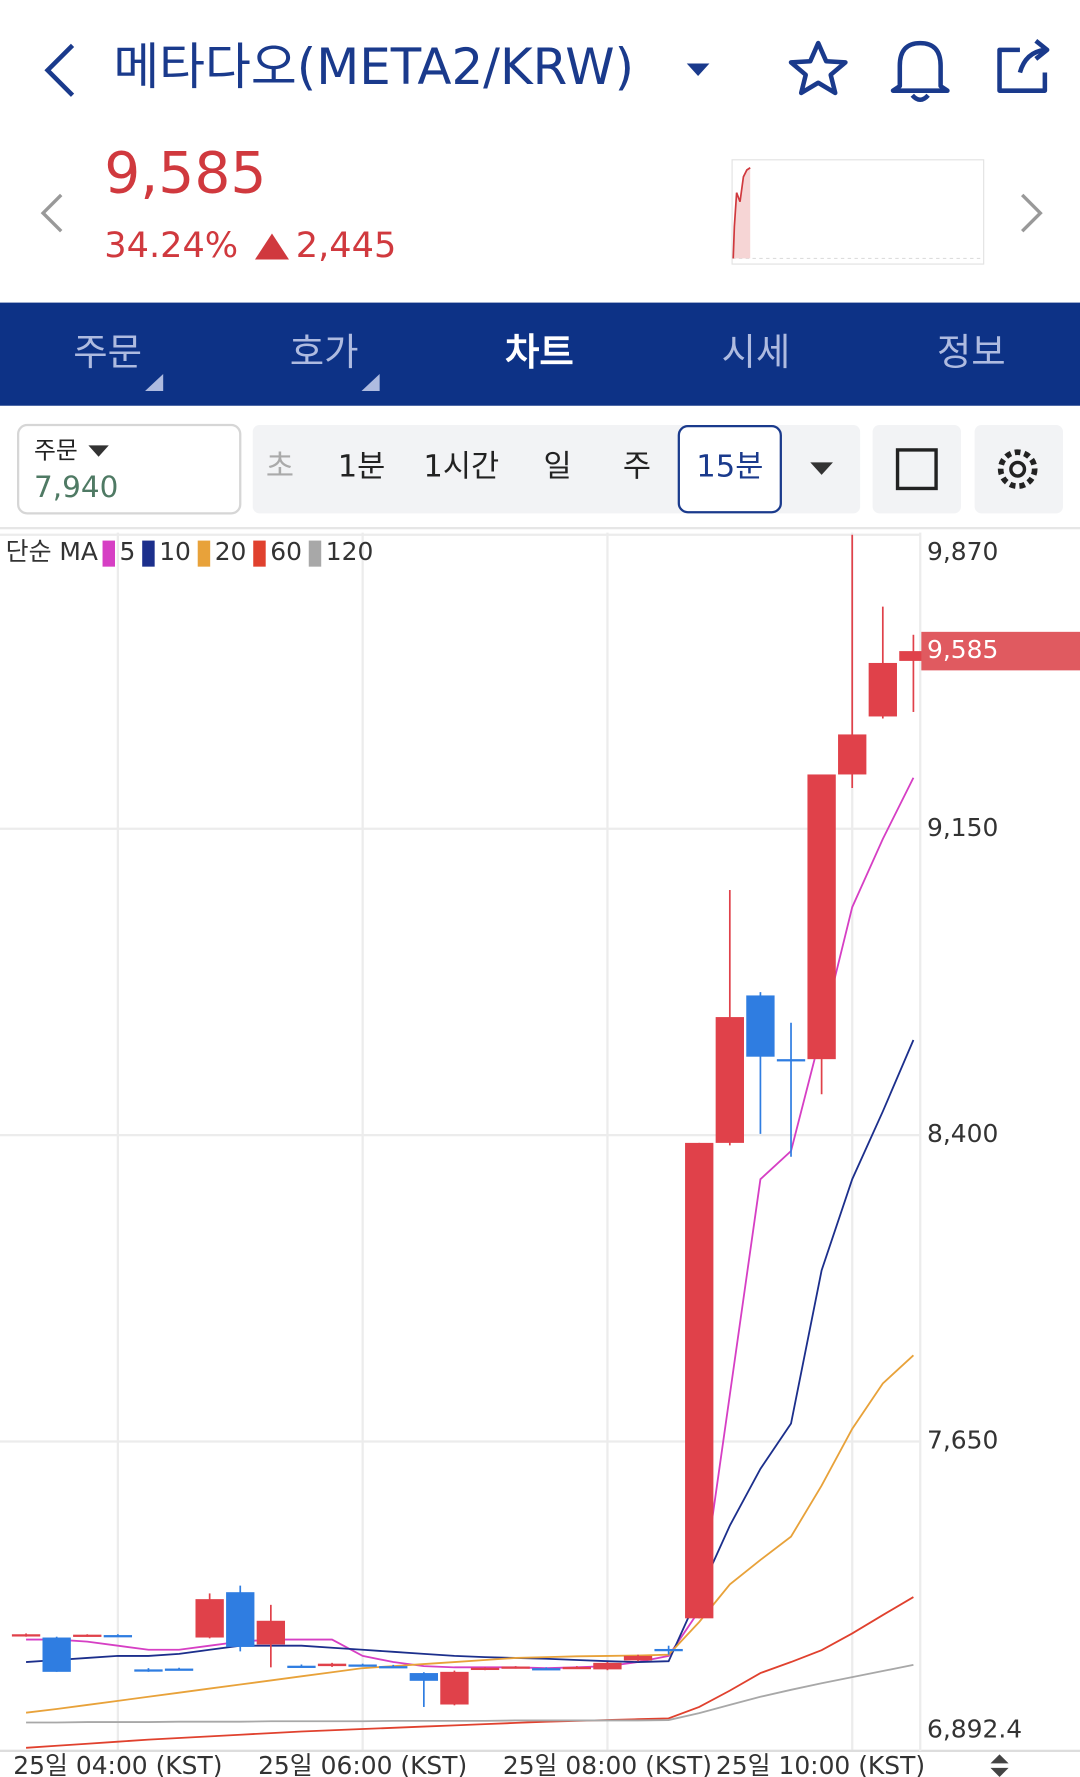 This screenshot has width=1080, height=1777. What do you see at coordinates (557, 467) in the screenshot?
I see `interval: 일` at bounding box center [557, 467].